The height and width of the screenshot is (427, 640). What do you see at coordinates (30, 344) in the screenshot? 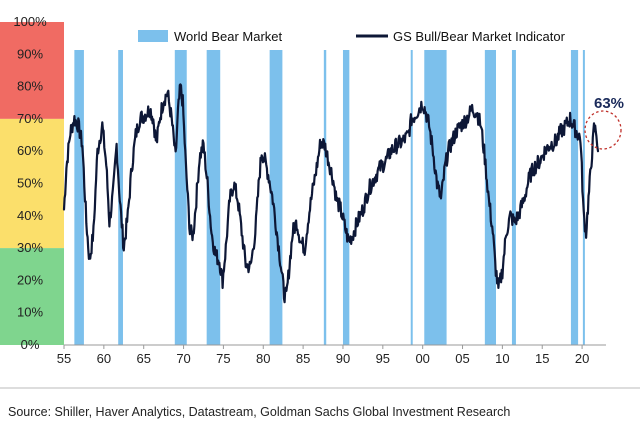
I see `y-tick-0: 0%` at bounding box center [30, 344].